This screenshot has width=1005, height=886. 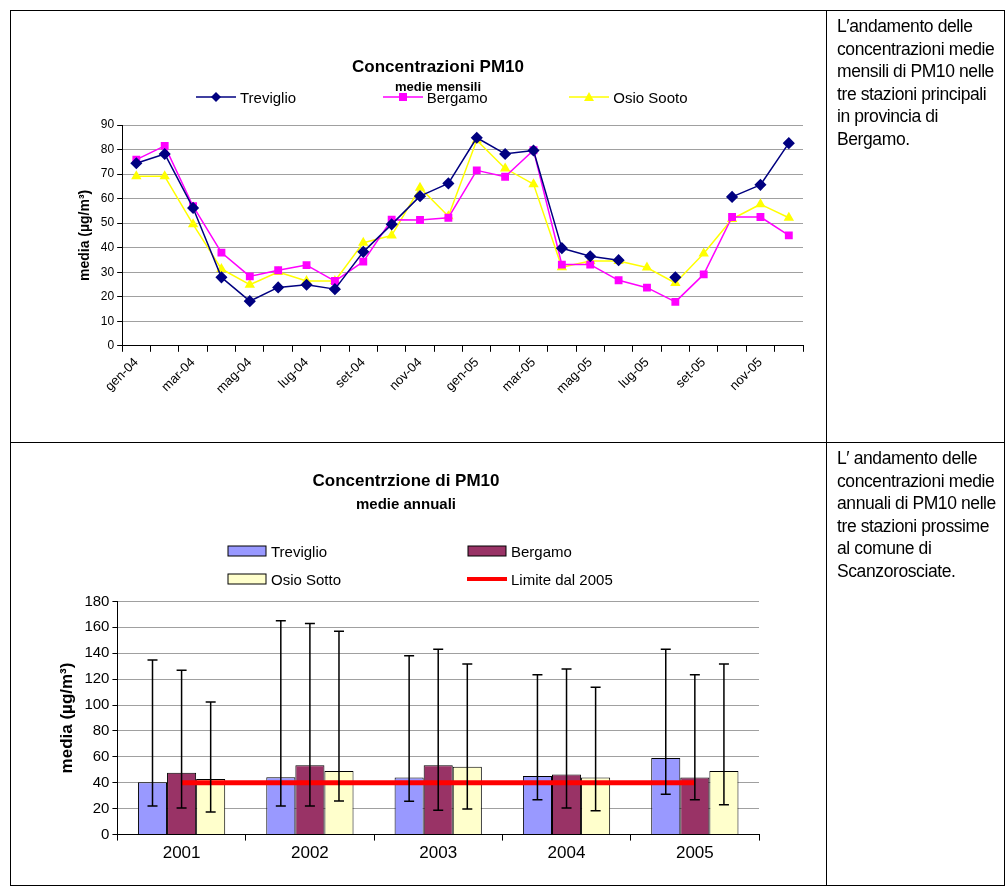 What do you see at coordinates (650, 97) in the screenshot?
I see `legend-label: Osio Sooto` at bounding box center [650, 97].